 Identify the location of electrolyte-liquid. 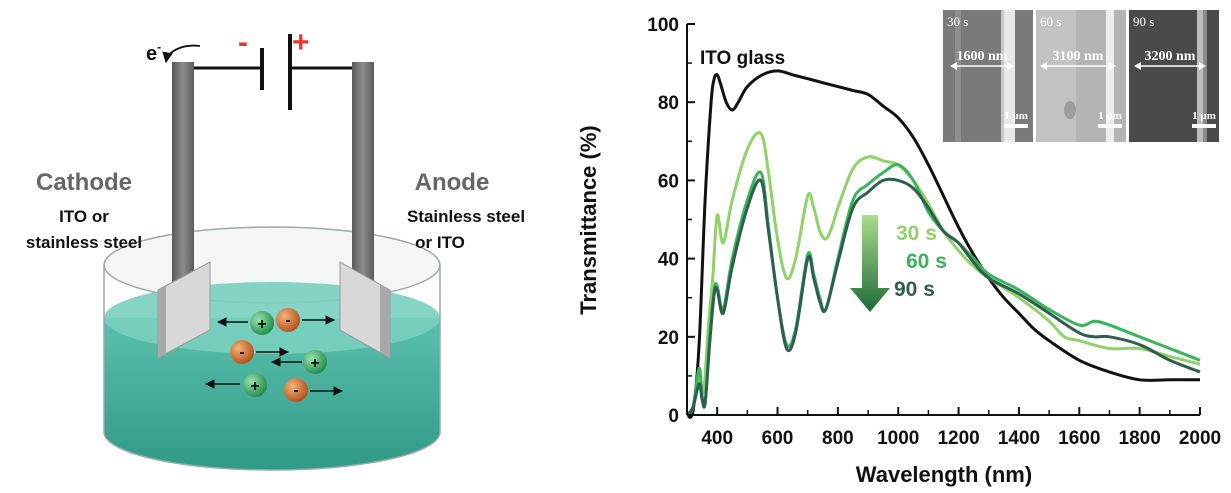
(272, 394).